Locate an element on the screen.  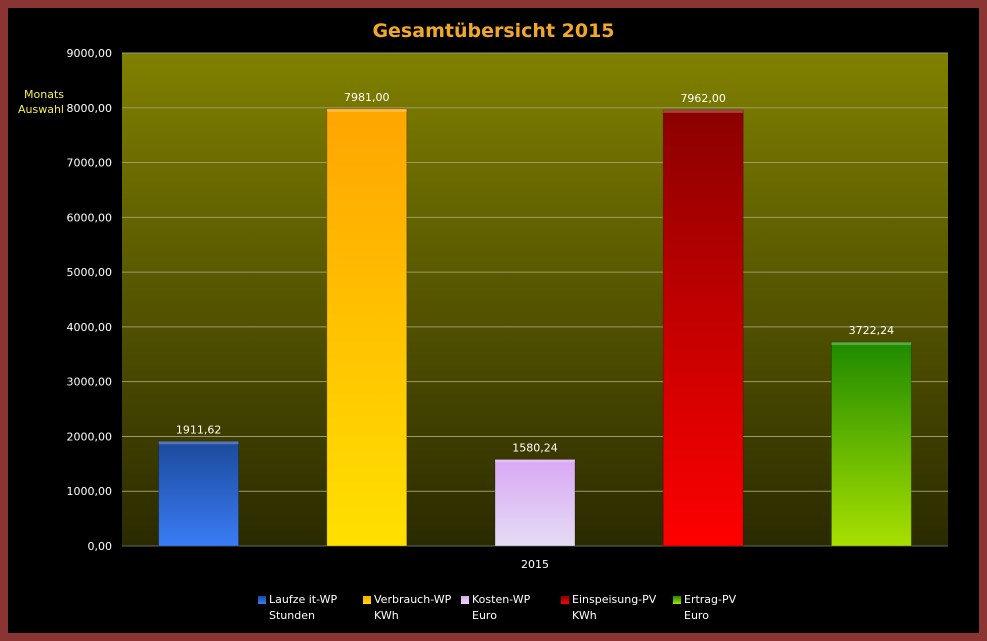
monats-auswahl-button: Monats Auswahl is located at coordinates (38, 102).